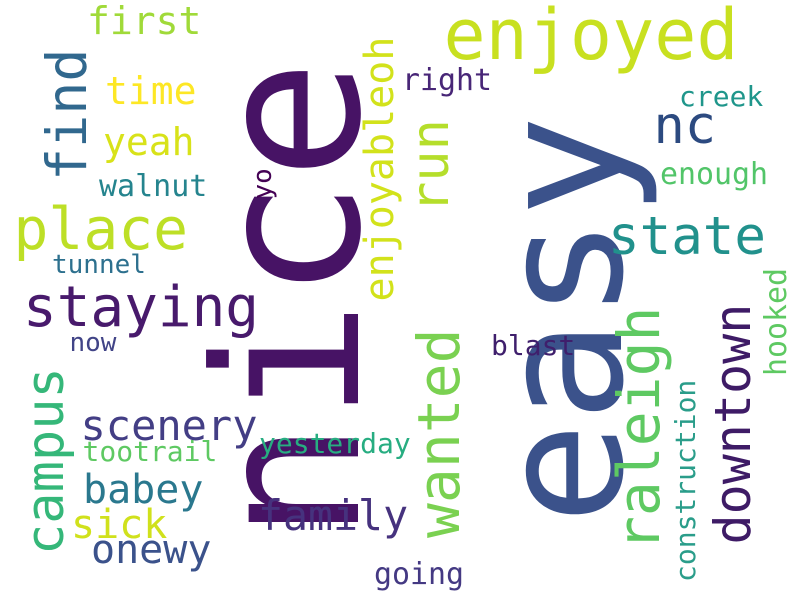 The width and height of the screenshot is (800, 600). Describe the element at coordinates (335, 443) in the screenshot. I see `word-yesterday: yesterday` at that location.